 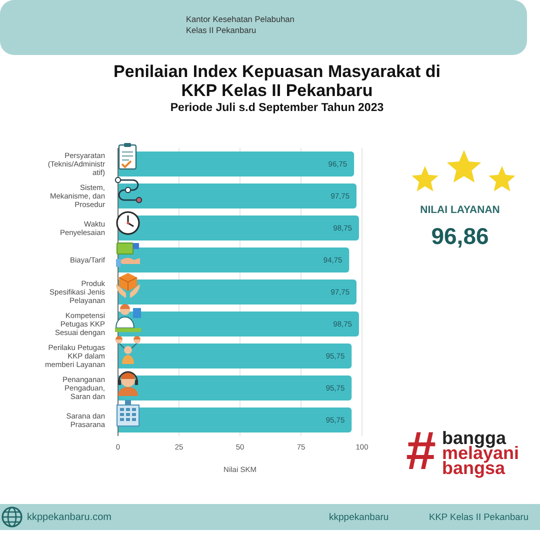 I want to click on text: NILAI LAYANAN, so click(x=460, y=210).